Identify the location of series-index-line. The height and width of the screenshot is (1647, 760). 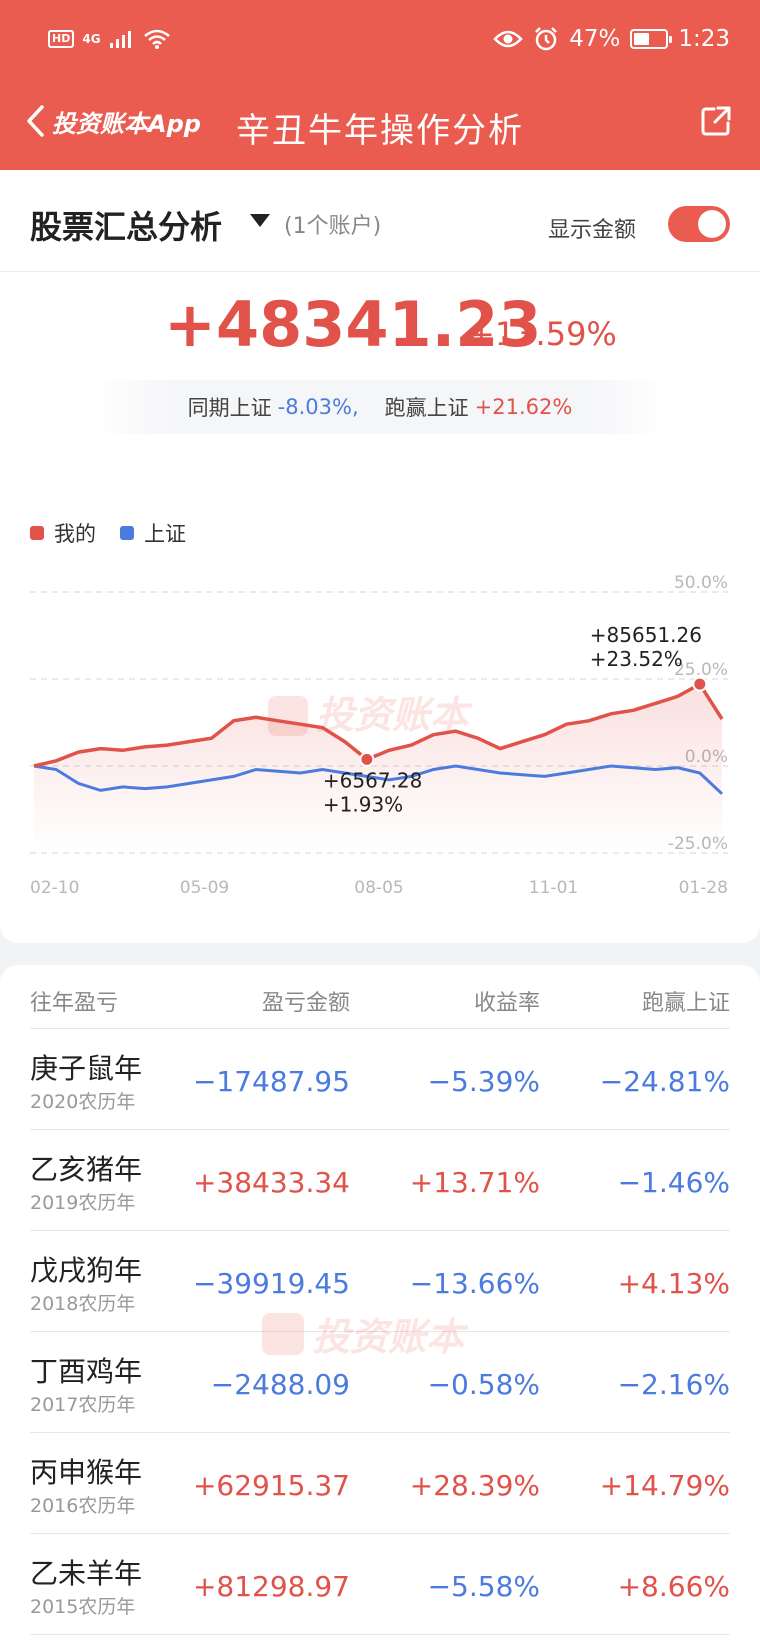
(378, 779).